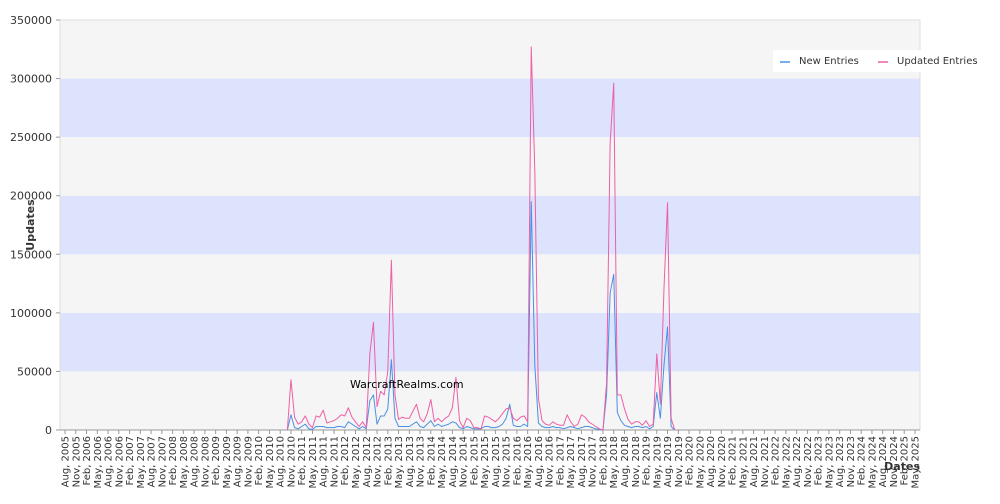 The width and height of the screenshot is (1000, 504). What do you see at coordinates (700, 462) in the screenshot?
I see `x-tick-label: May, 2020` at bounding box center [700, 462].